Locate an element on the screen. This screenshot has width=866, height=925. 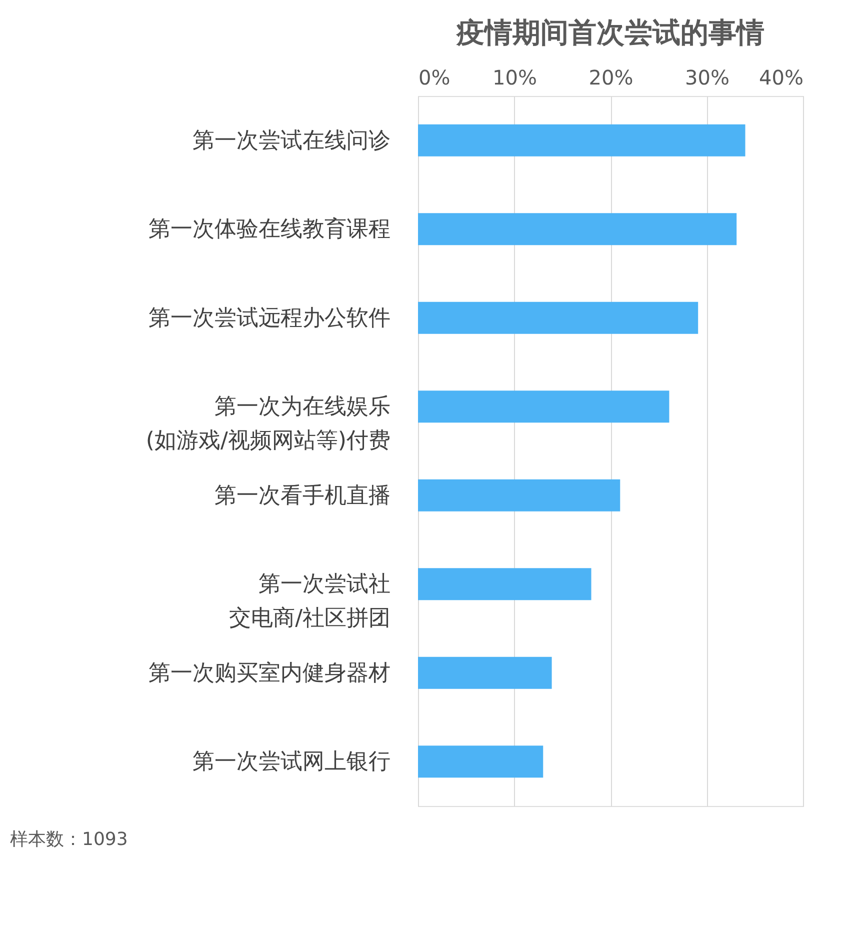
y-tick-label: 第一次尝试社交电商/社区拼团 is located at coordinates (309, 602).